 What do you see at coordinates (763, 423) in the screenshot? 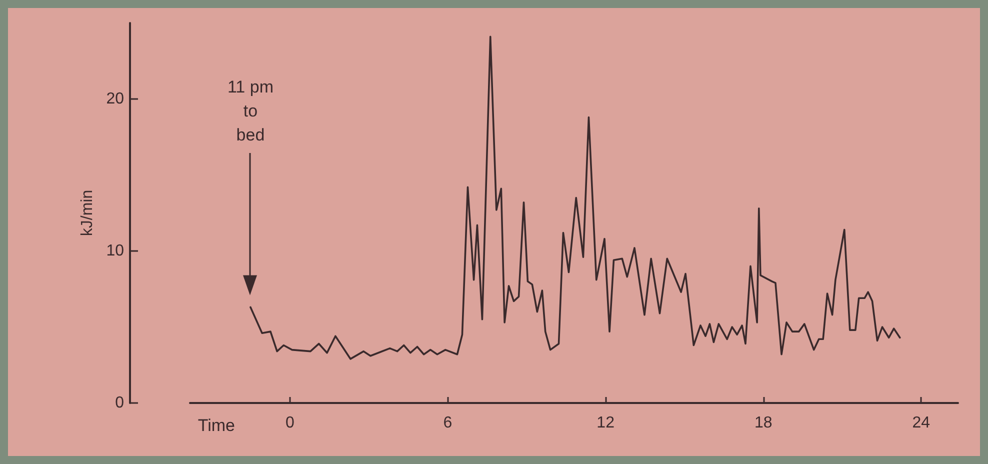
I see `x-tick-label: 18` at bounding box center [763, 423].